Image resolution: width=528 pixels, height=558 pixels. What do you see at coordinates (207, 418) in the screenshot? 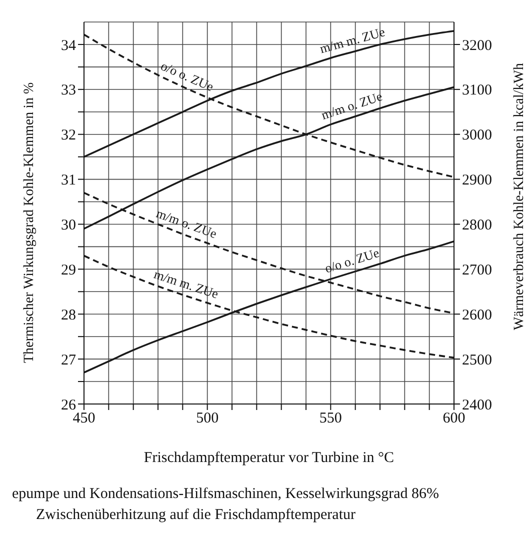
I see `x-tick-label: 500` at bounding box center [207, 418].